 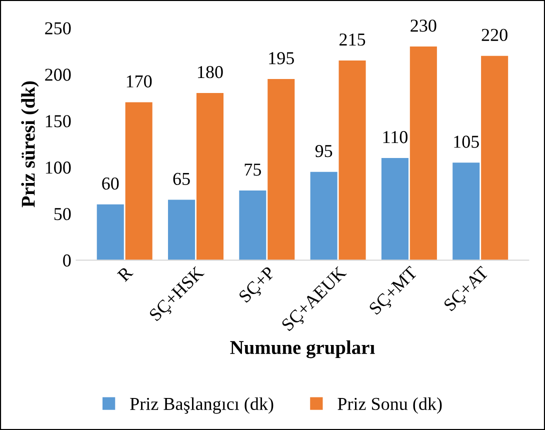 I want to click on data-label: 195, so click(x=281, y=58).